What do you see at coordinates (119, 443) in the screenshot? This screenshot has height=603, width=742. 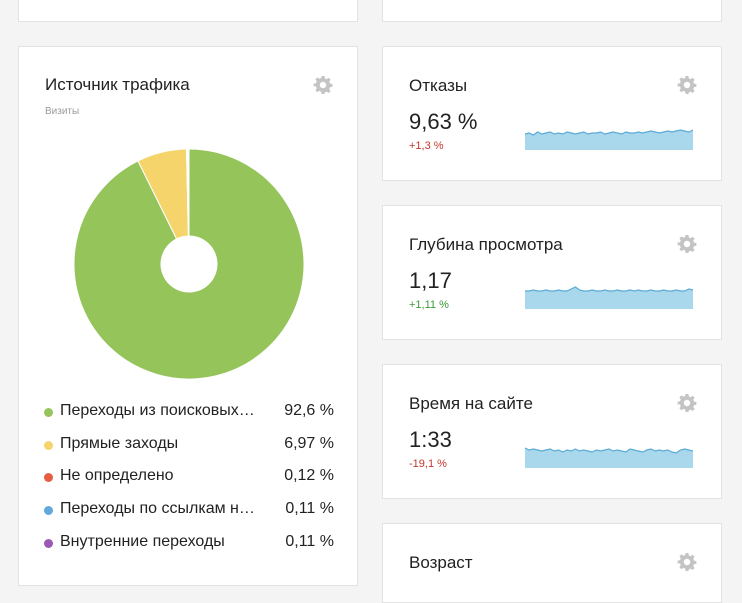 I see `legend-label: Прямые заходы` at bounding box center [119, 443].